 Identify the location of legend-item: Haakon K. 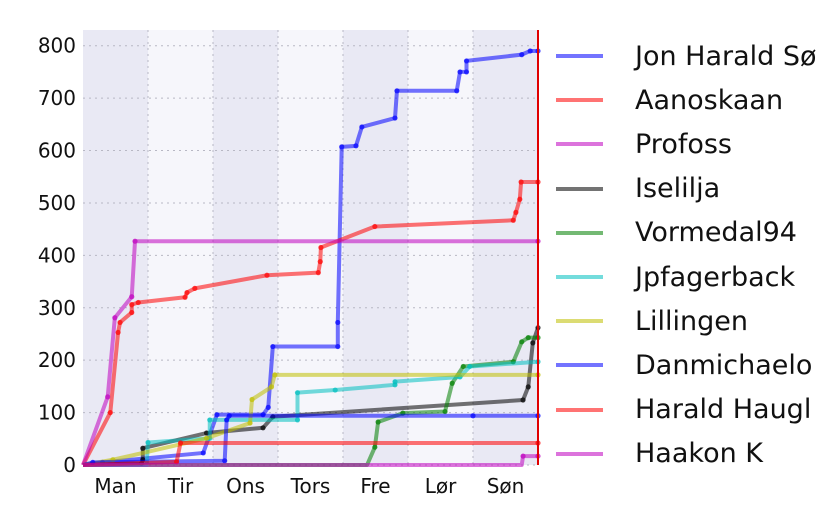
(686, 454).